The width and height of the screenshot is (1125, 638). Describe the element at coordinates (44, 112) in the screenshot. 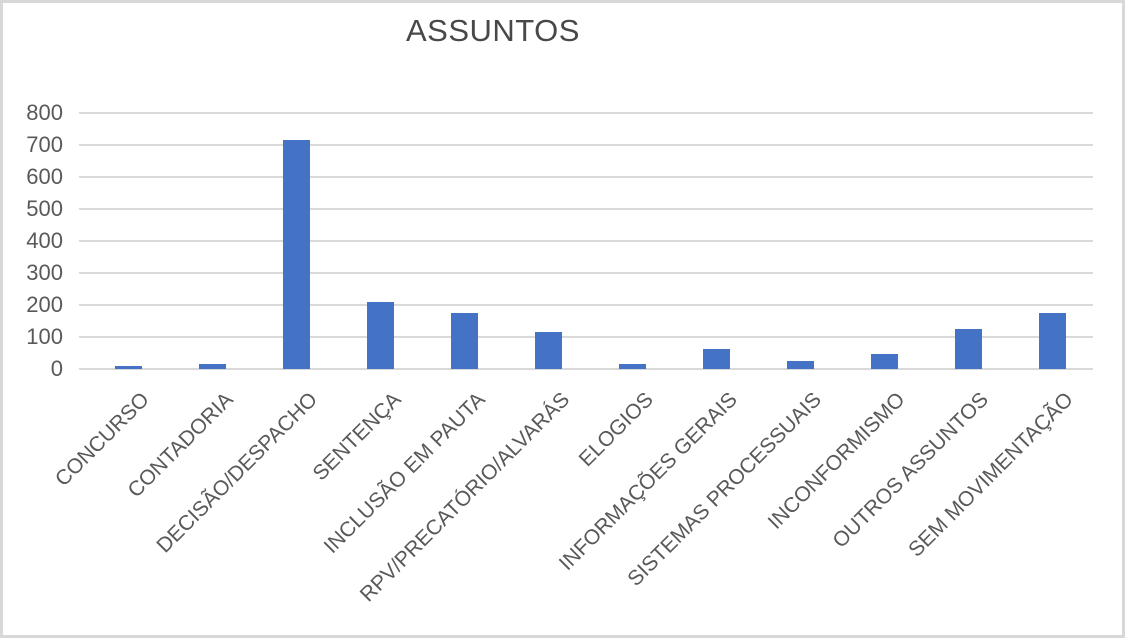

I see `y-tick-label: 800` at that location.